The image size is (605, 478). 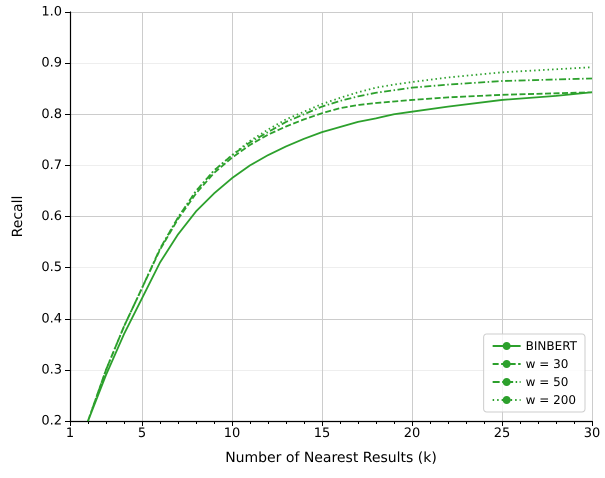 I want to click on legend-label: BINBERT, so click(x=552, y=346).